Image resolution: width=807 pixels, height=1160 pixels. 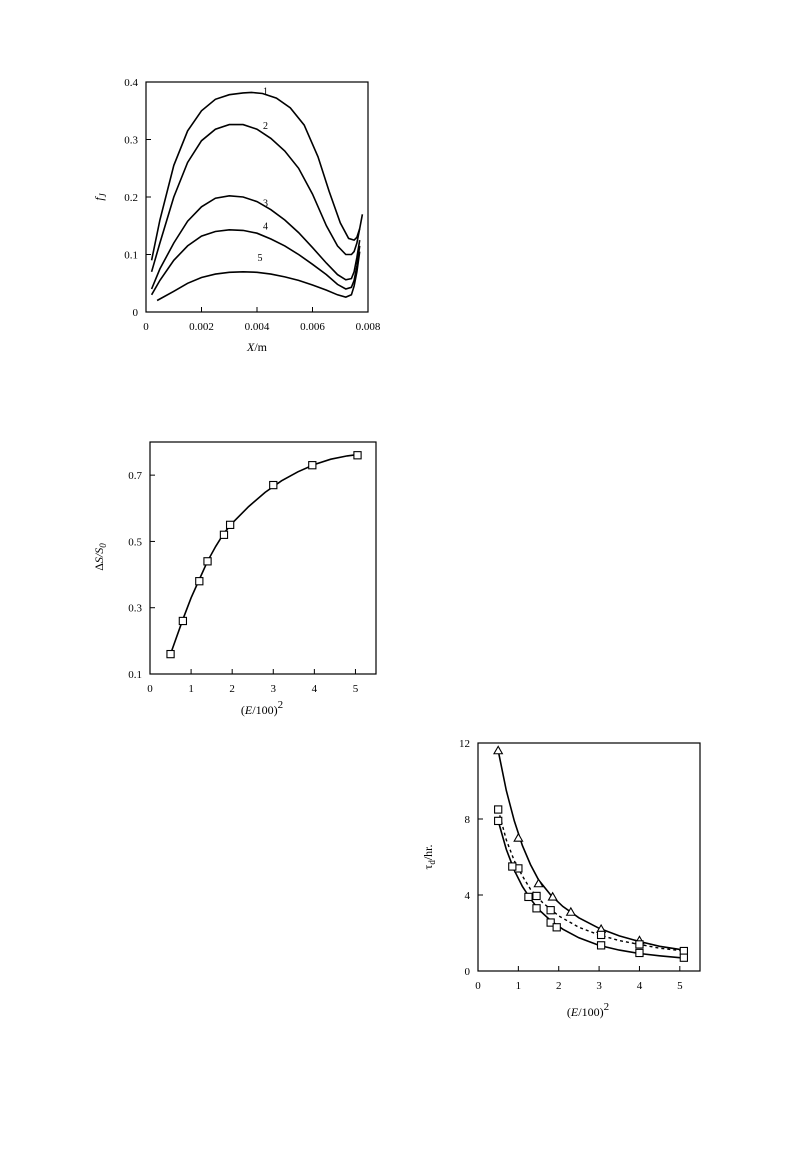 I want to click on chart-2-ytick-label: 0.7, so click(x=135, y=476).